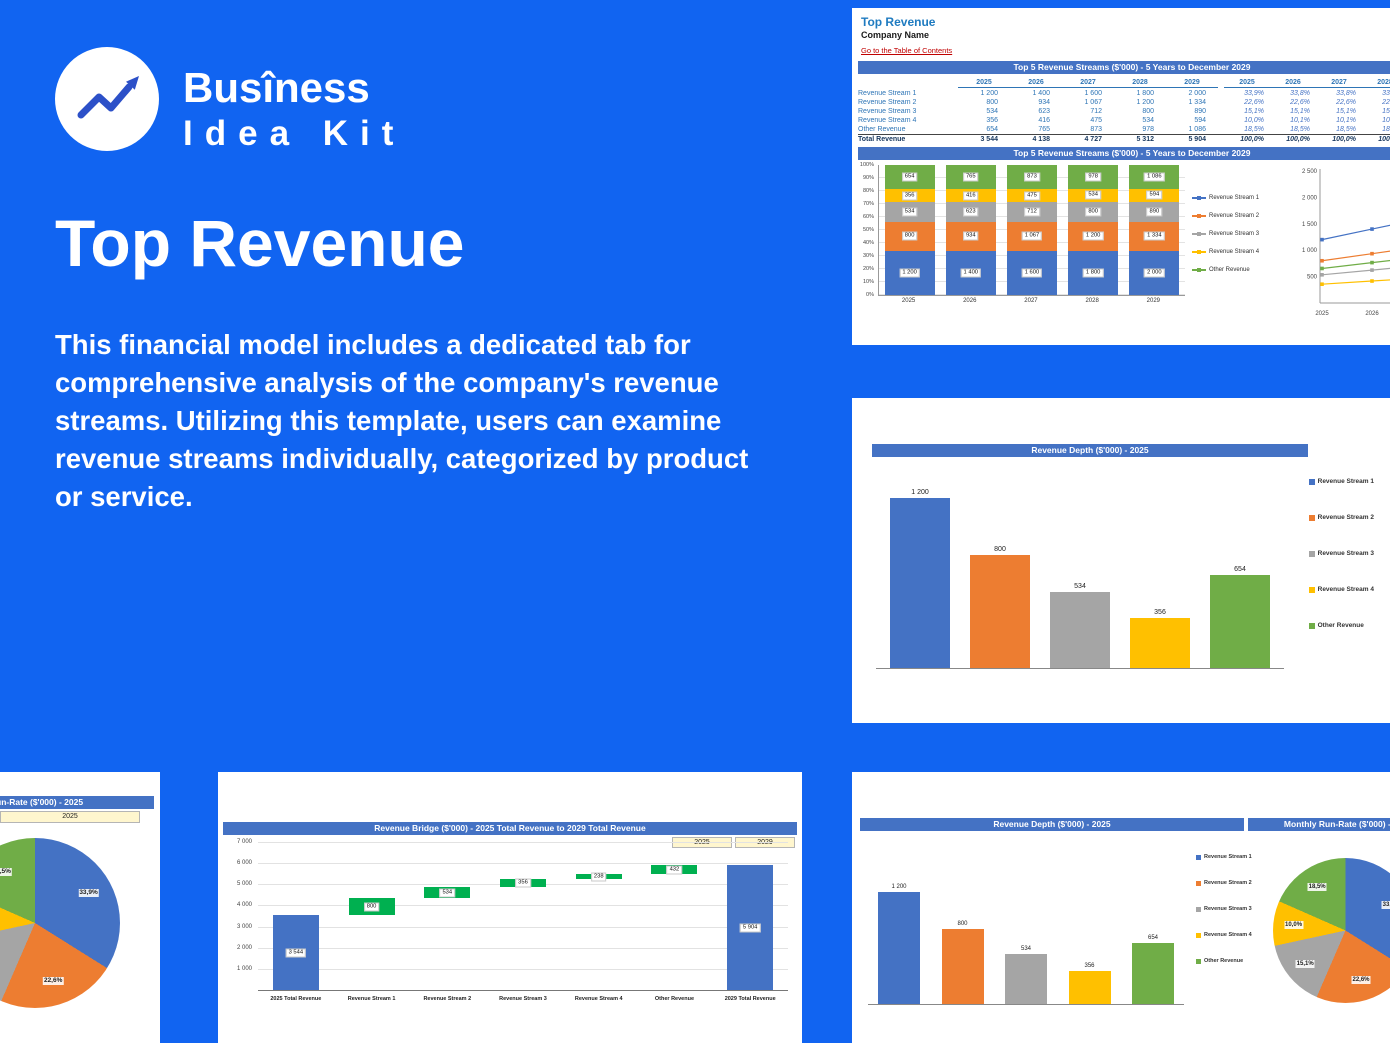 Image resolution: width=1390 pixels, height=1043 pixels. Describe the element at coordinates (447, 892) in the screenshot. I see `waterfall-bar: 534` at that location.